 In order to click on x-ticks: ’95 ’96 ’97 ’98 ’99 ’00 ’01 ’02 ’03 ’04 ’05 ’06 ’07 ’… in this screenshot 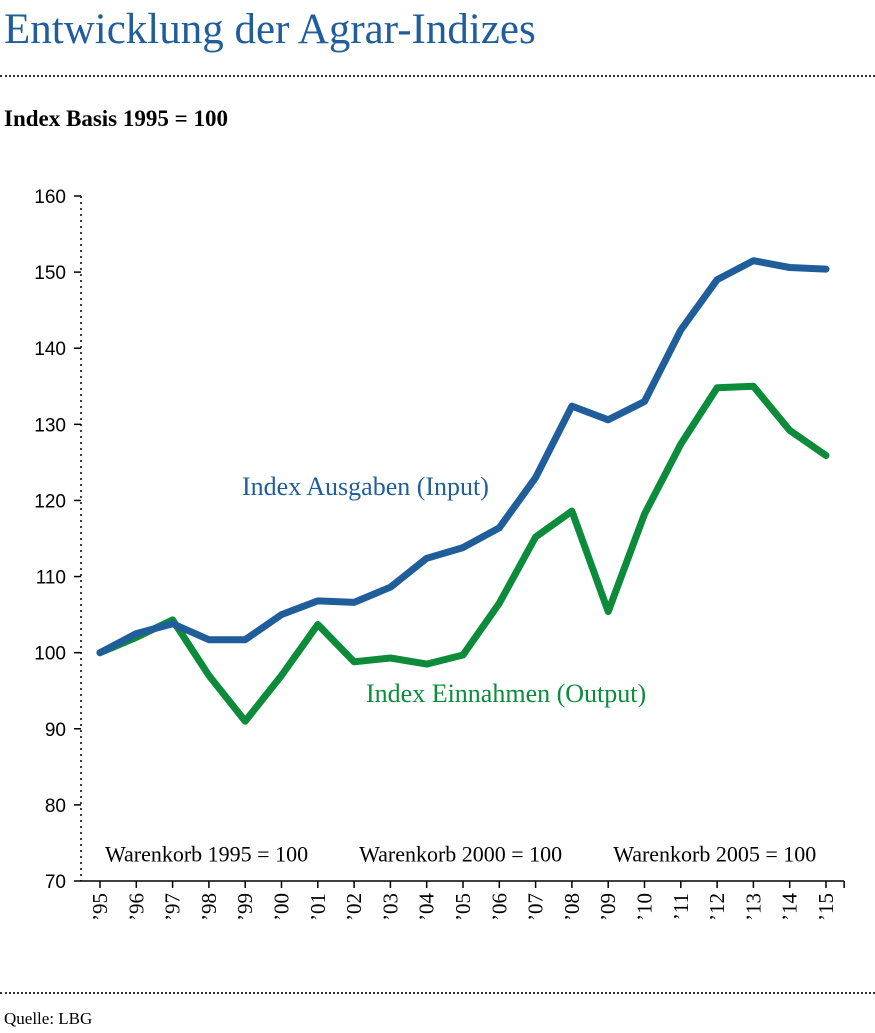, I will do `click(466, 901)`.